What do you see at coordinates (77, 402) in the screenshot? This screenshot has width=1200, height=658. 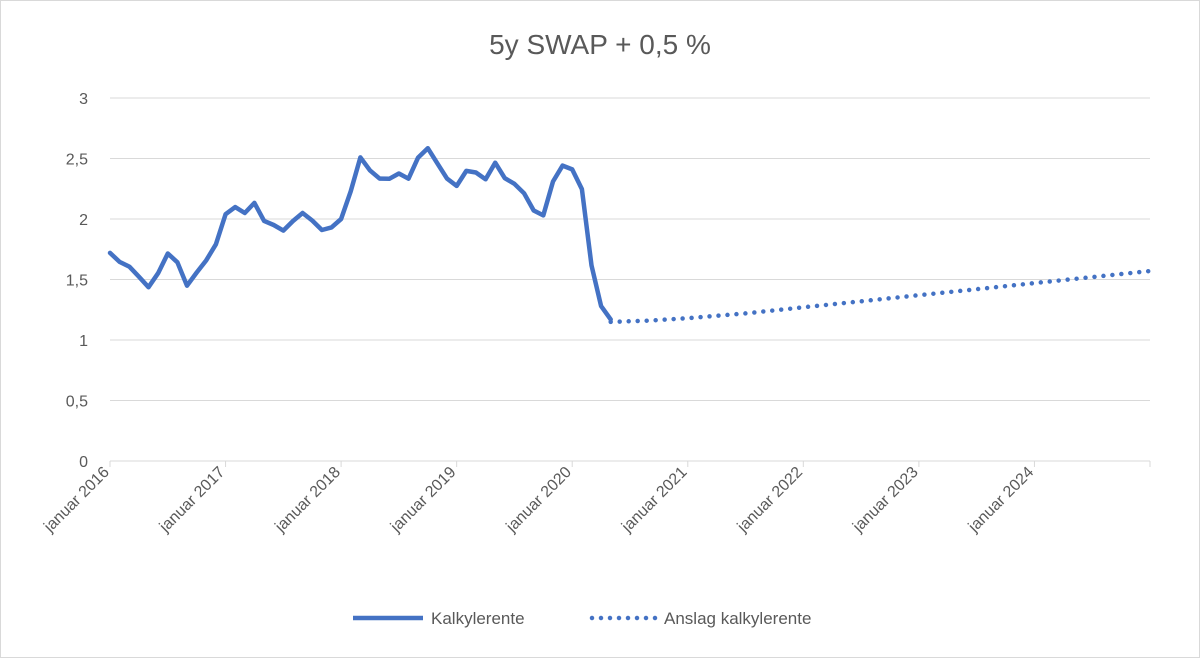 I see `y-tick-label: 0,5` at bounding box center [77, 402].